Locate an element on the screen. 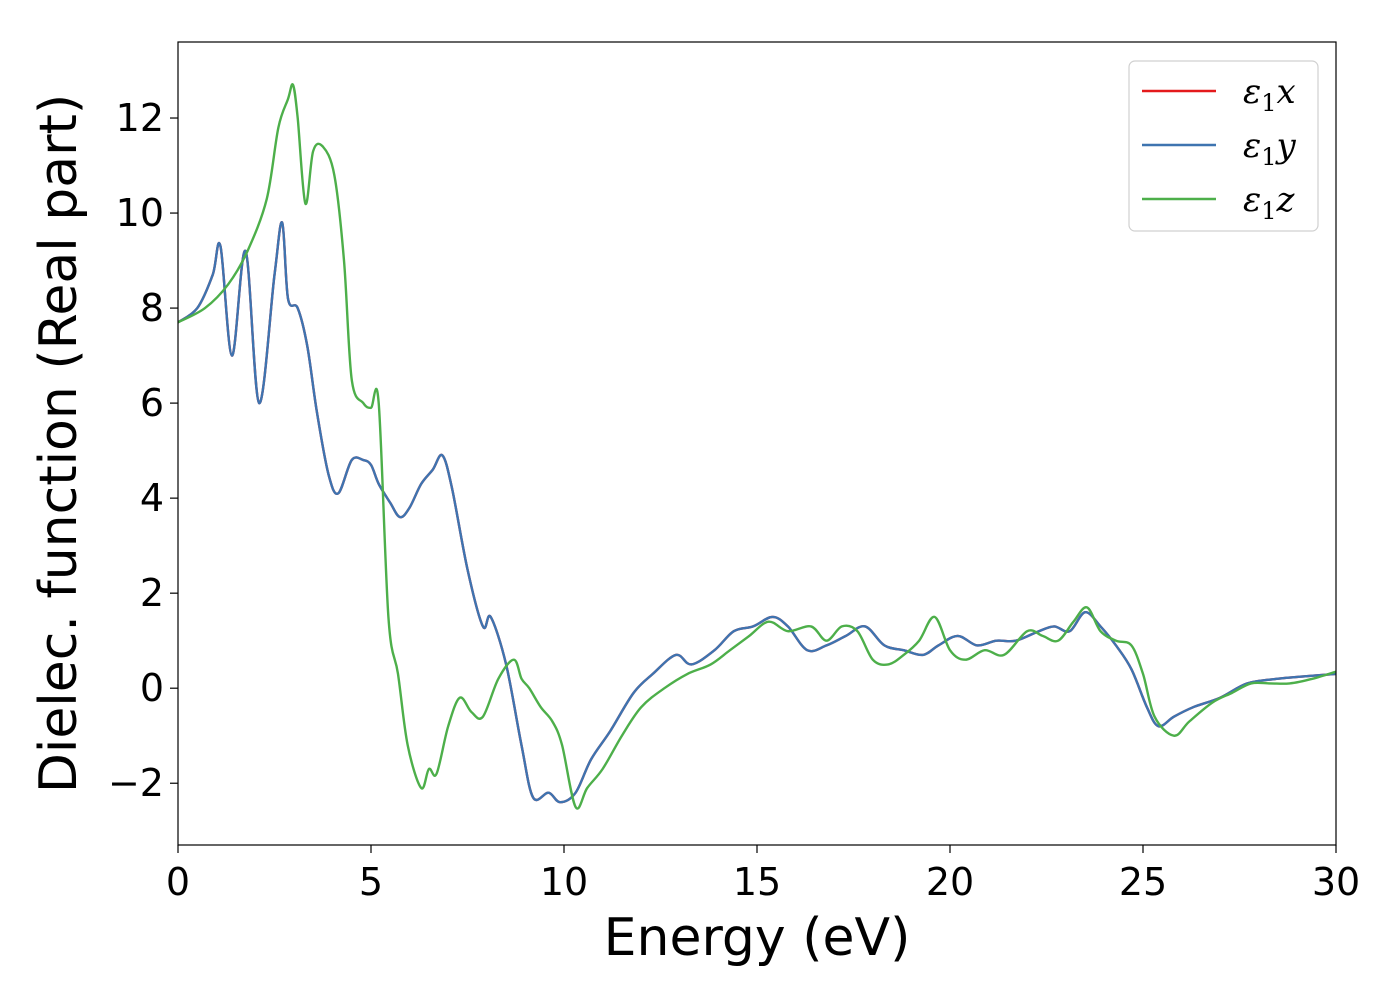 The image size is (1400, 1000). x-tick-label: 5 is located at coordinates (371, 882).